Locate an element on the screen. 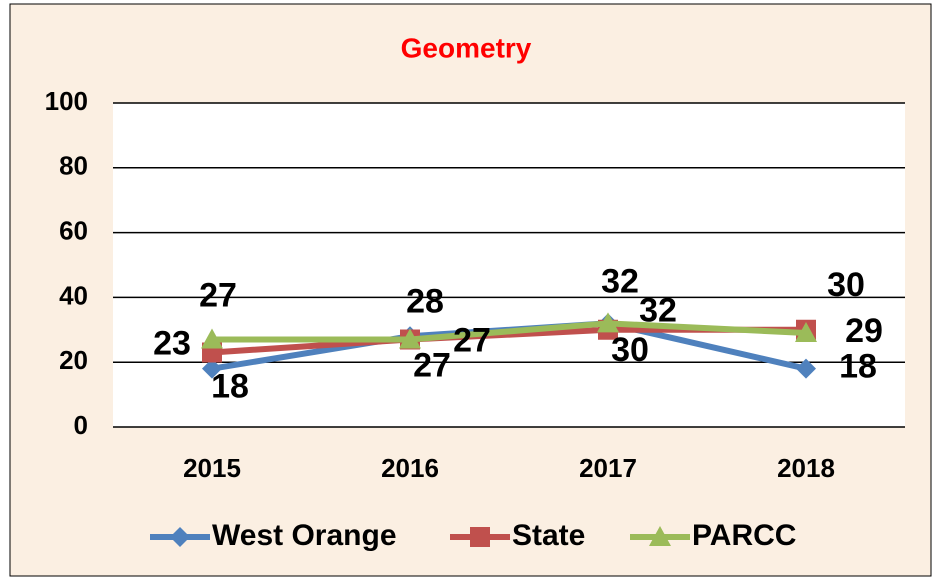 Image resolution: width=932 pixels, height=577 pixels. y-tick-label: 80 is located at coordinates (73, 166).